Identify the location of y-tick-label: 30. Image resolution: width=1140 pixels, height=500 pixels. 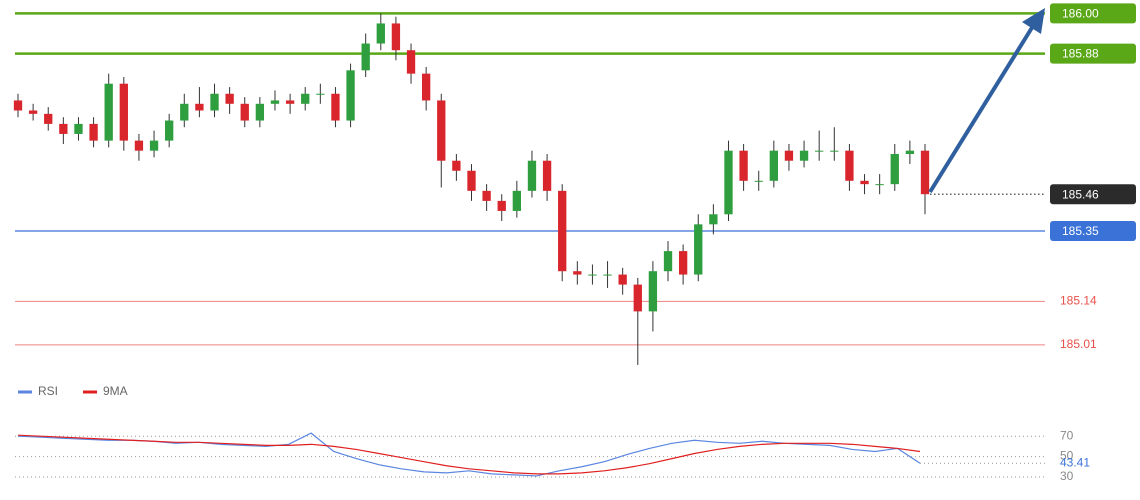
(1067, 476).